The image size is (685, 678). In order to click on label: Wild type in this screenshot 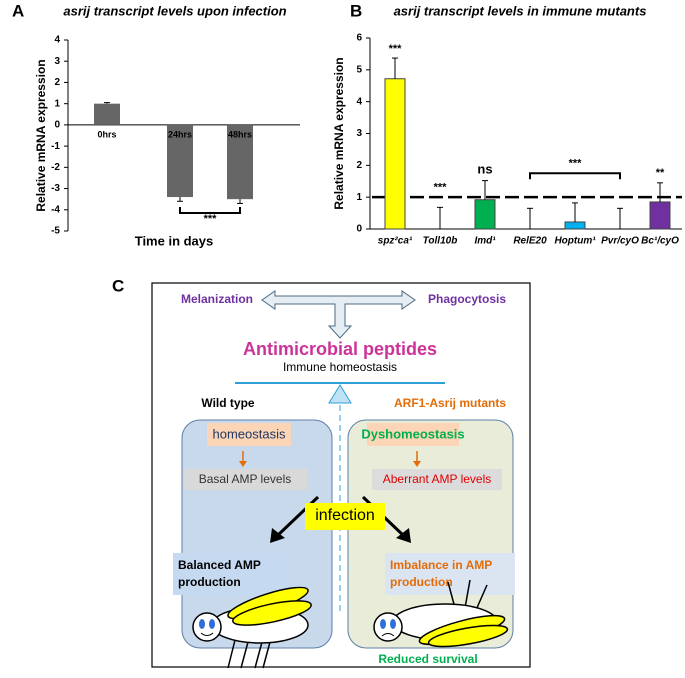, I will do `click(228, 403)`.